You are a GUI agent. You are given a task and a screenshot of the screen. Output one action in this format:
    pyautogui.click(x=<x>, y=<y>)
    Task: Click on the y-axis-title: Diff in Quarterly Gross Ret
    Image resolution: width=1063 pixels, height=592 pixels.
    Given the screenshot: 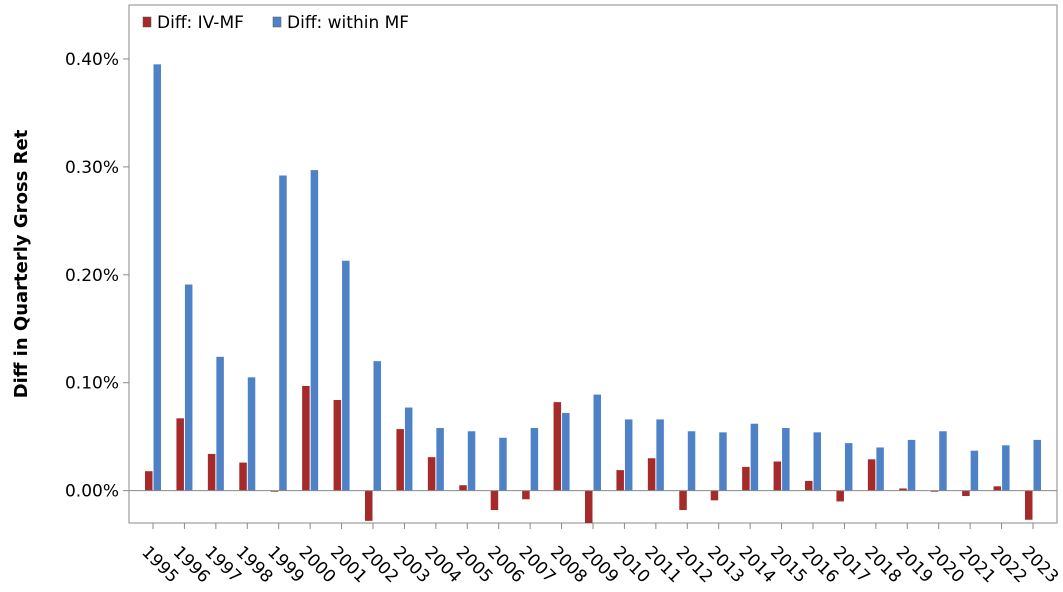 What is the action you would take?
    pyautogui.click(x=21, y=263)
    